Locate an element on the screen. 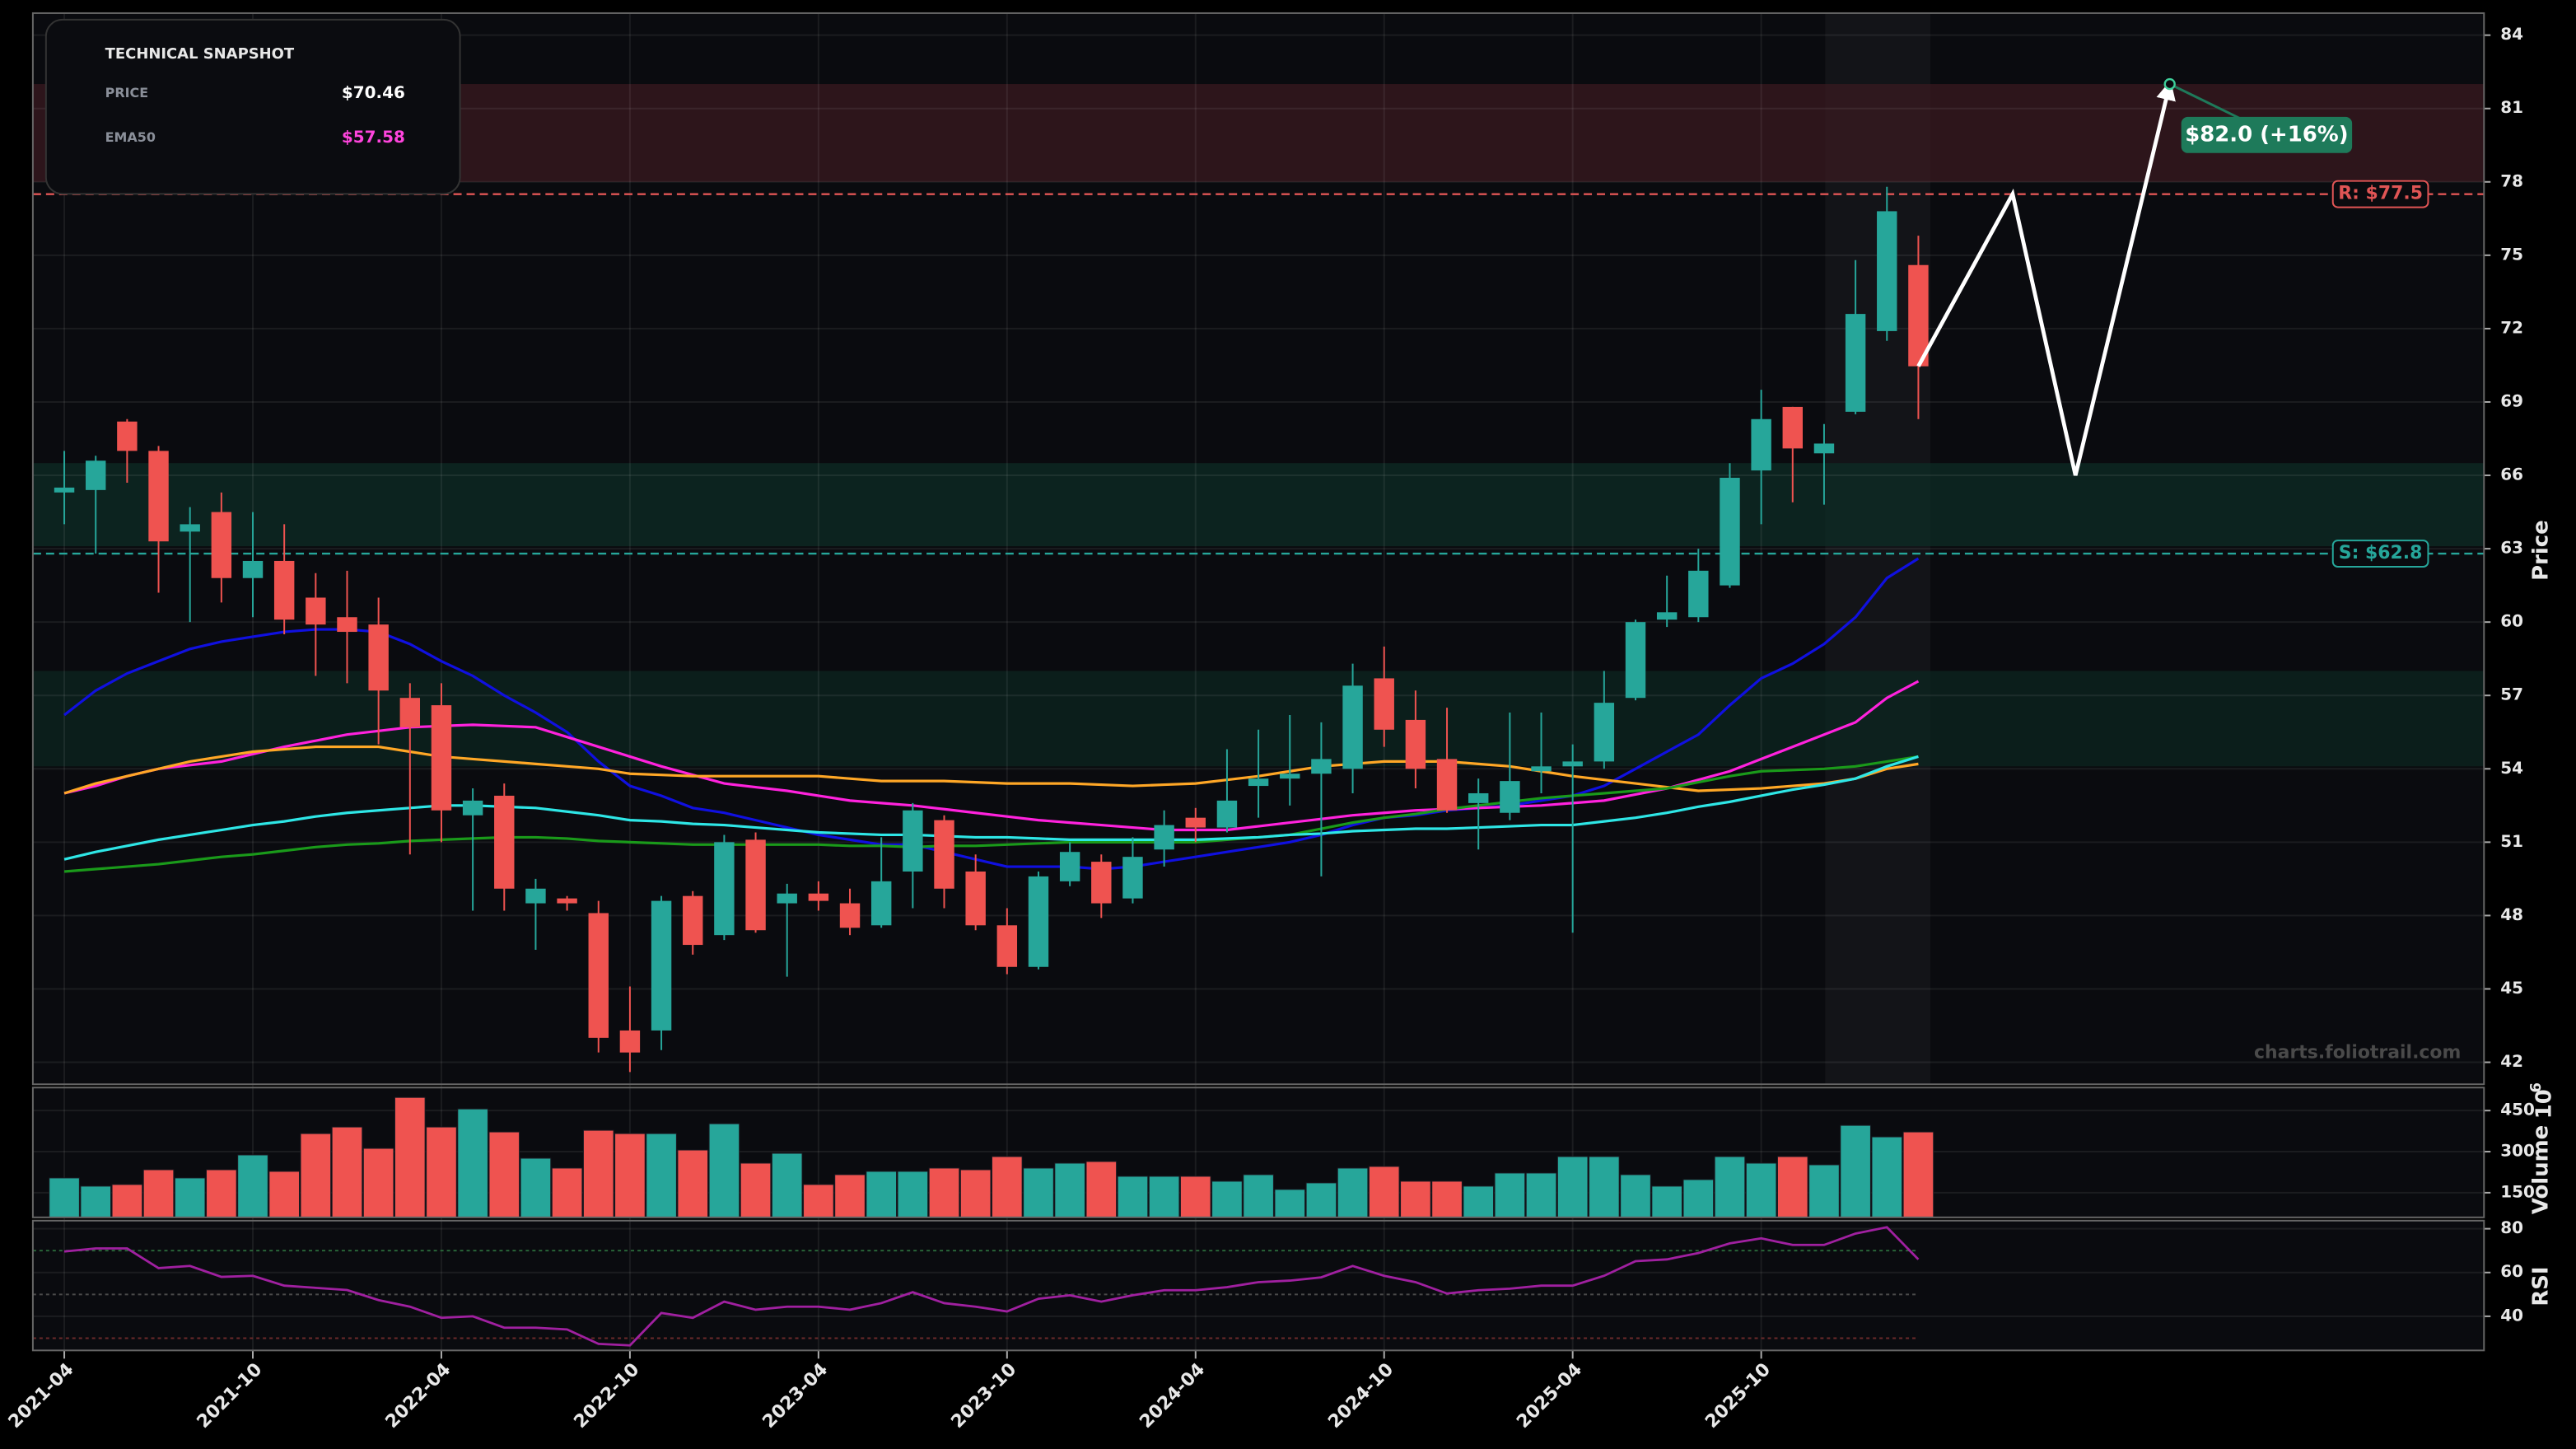 Image resolution: width=2576 pixels, height=1449 pixels. y-tick-label: 40 is located at coordinates (2511, 1315).